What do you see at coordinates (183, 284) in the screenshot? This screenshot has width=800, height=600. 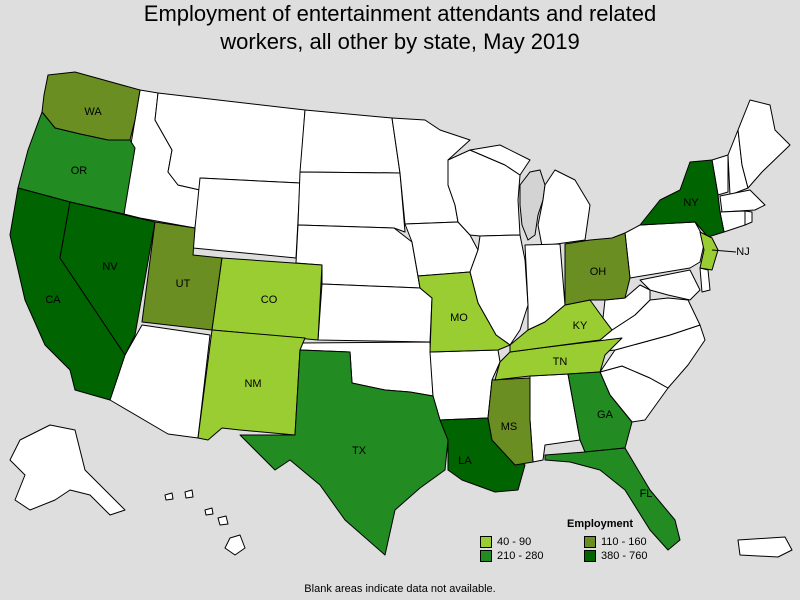 I see `label-UT: UT` at bounding box center [183, 284].